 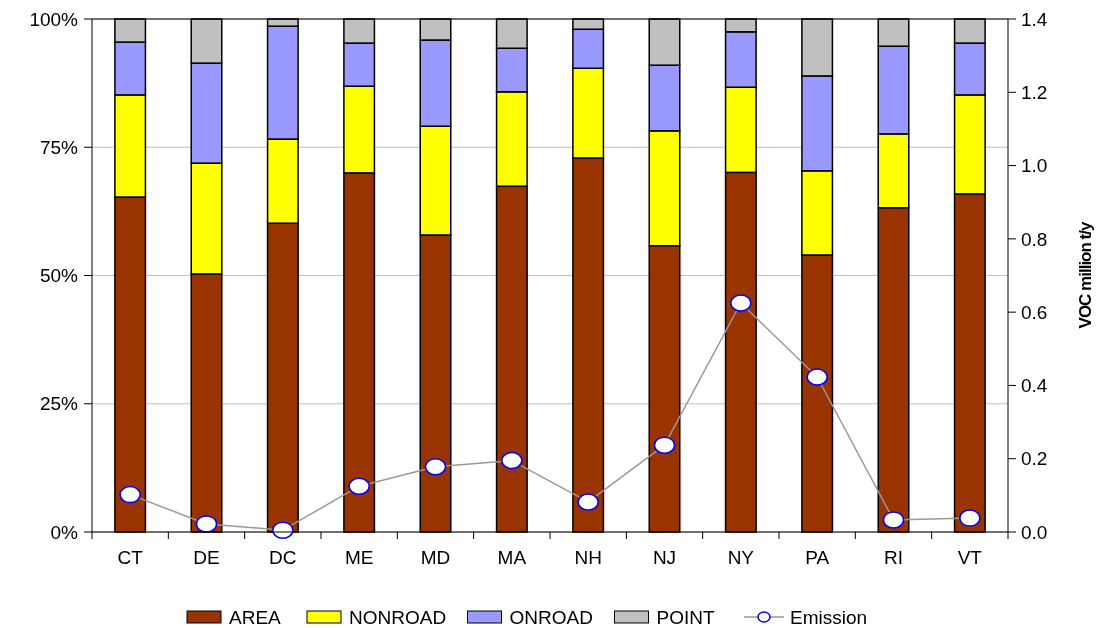 I want to click on x-tick-label: NY, so click(x=741, y=557).